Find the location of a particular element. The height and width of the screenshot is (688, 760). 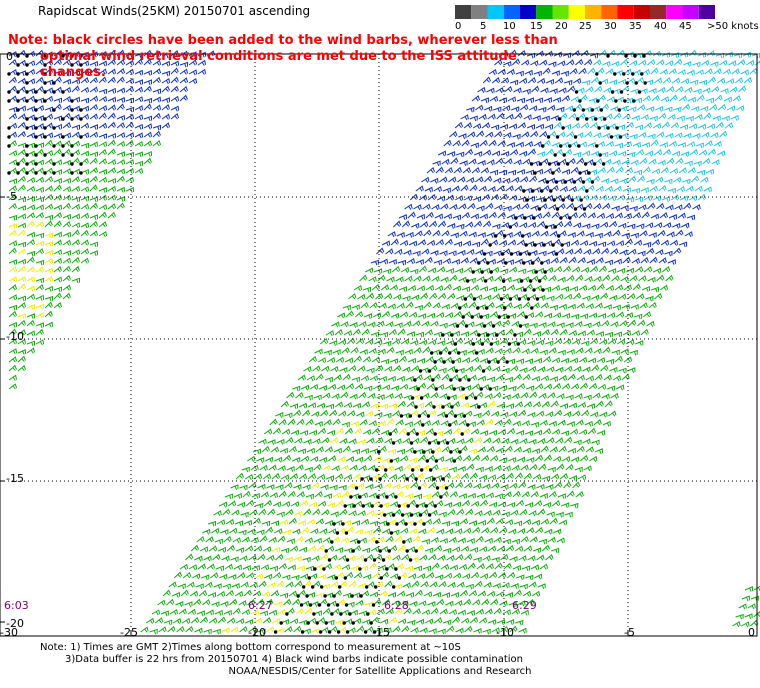

legend-label: 30 is located at coordinates (610, 26).